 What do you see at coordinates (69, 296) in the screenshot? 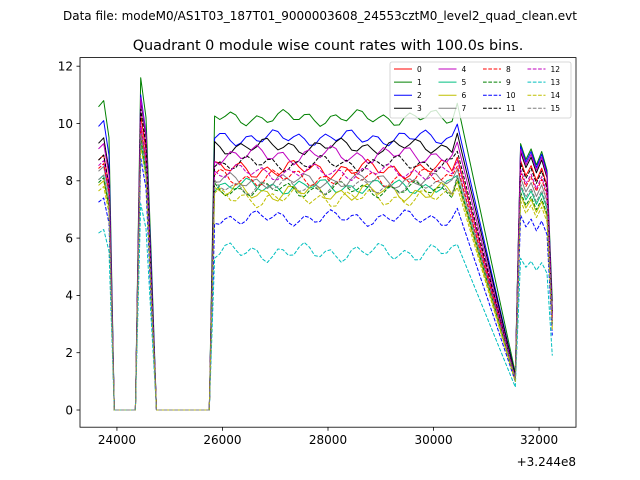
I see `y-tick-label: 4` at bounding box center [69, 296].